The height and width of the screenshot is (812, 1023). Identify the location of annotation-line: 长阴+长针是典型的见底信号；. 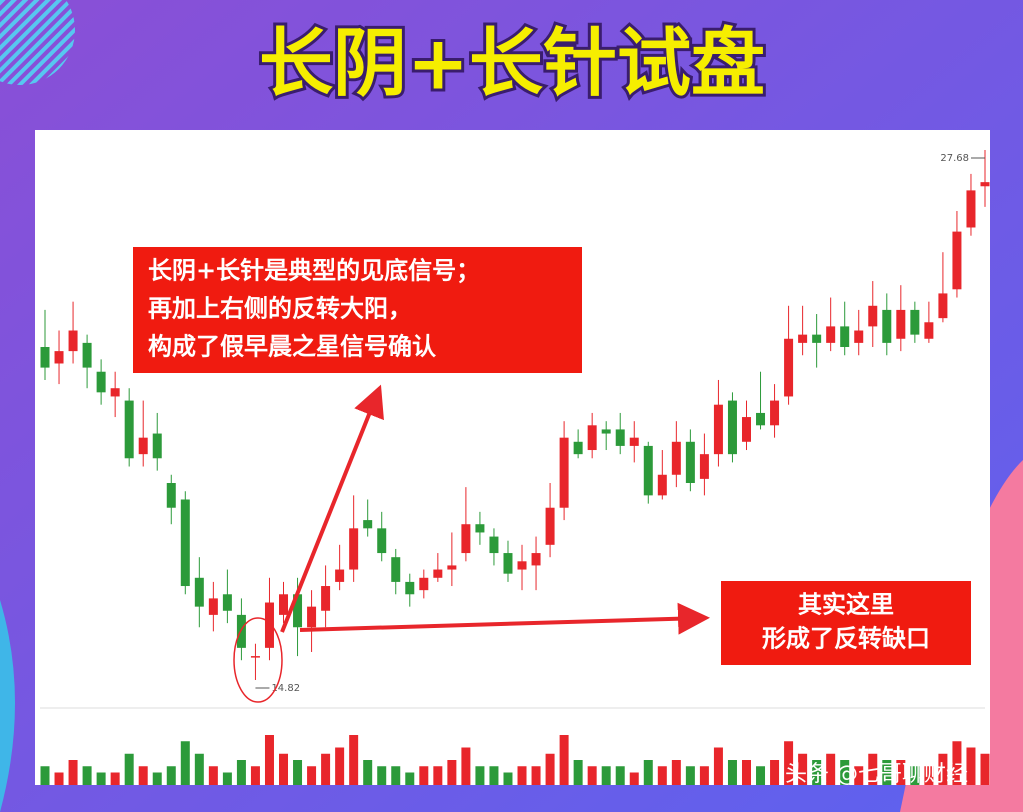
(314, 270).